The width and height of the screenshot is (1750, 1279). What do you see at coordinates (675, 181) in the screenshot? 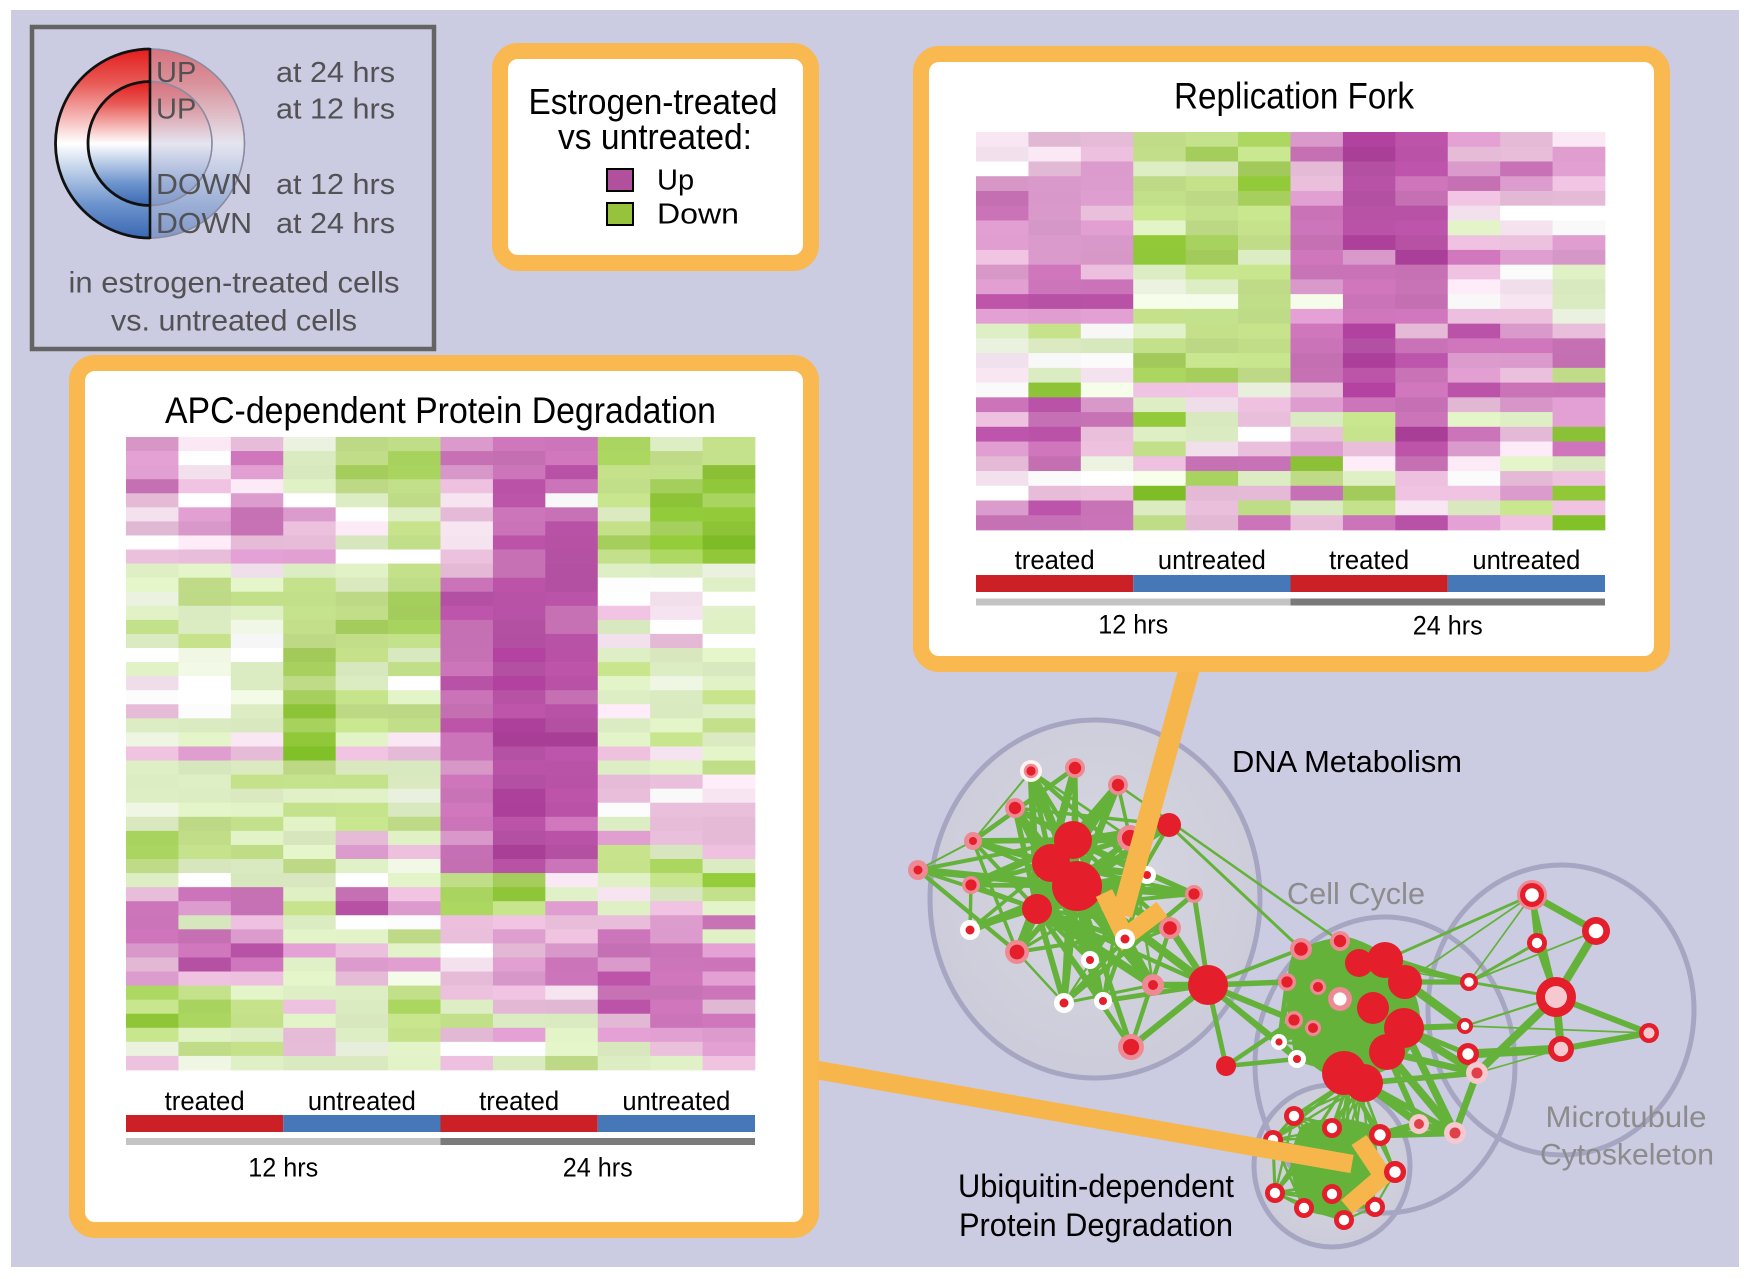
I see `svg-text: Up` at bounding box center [675, 181].